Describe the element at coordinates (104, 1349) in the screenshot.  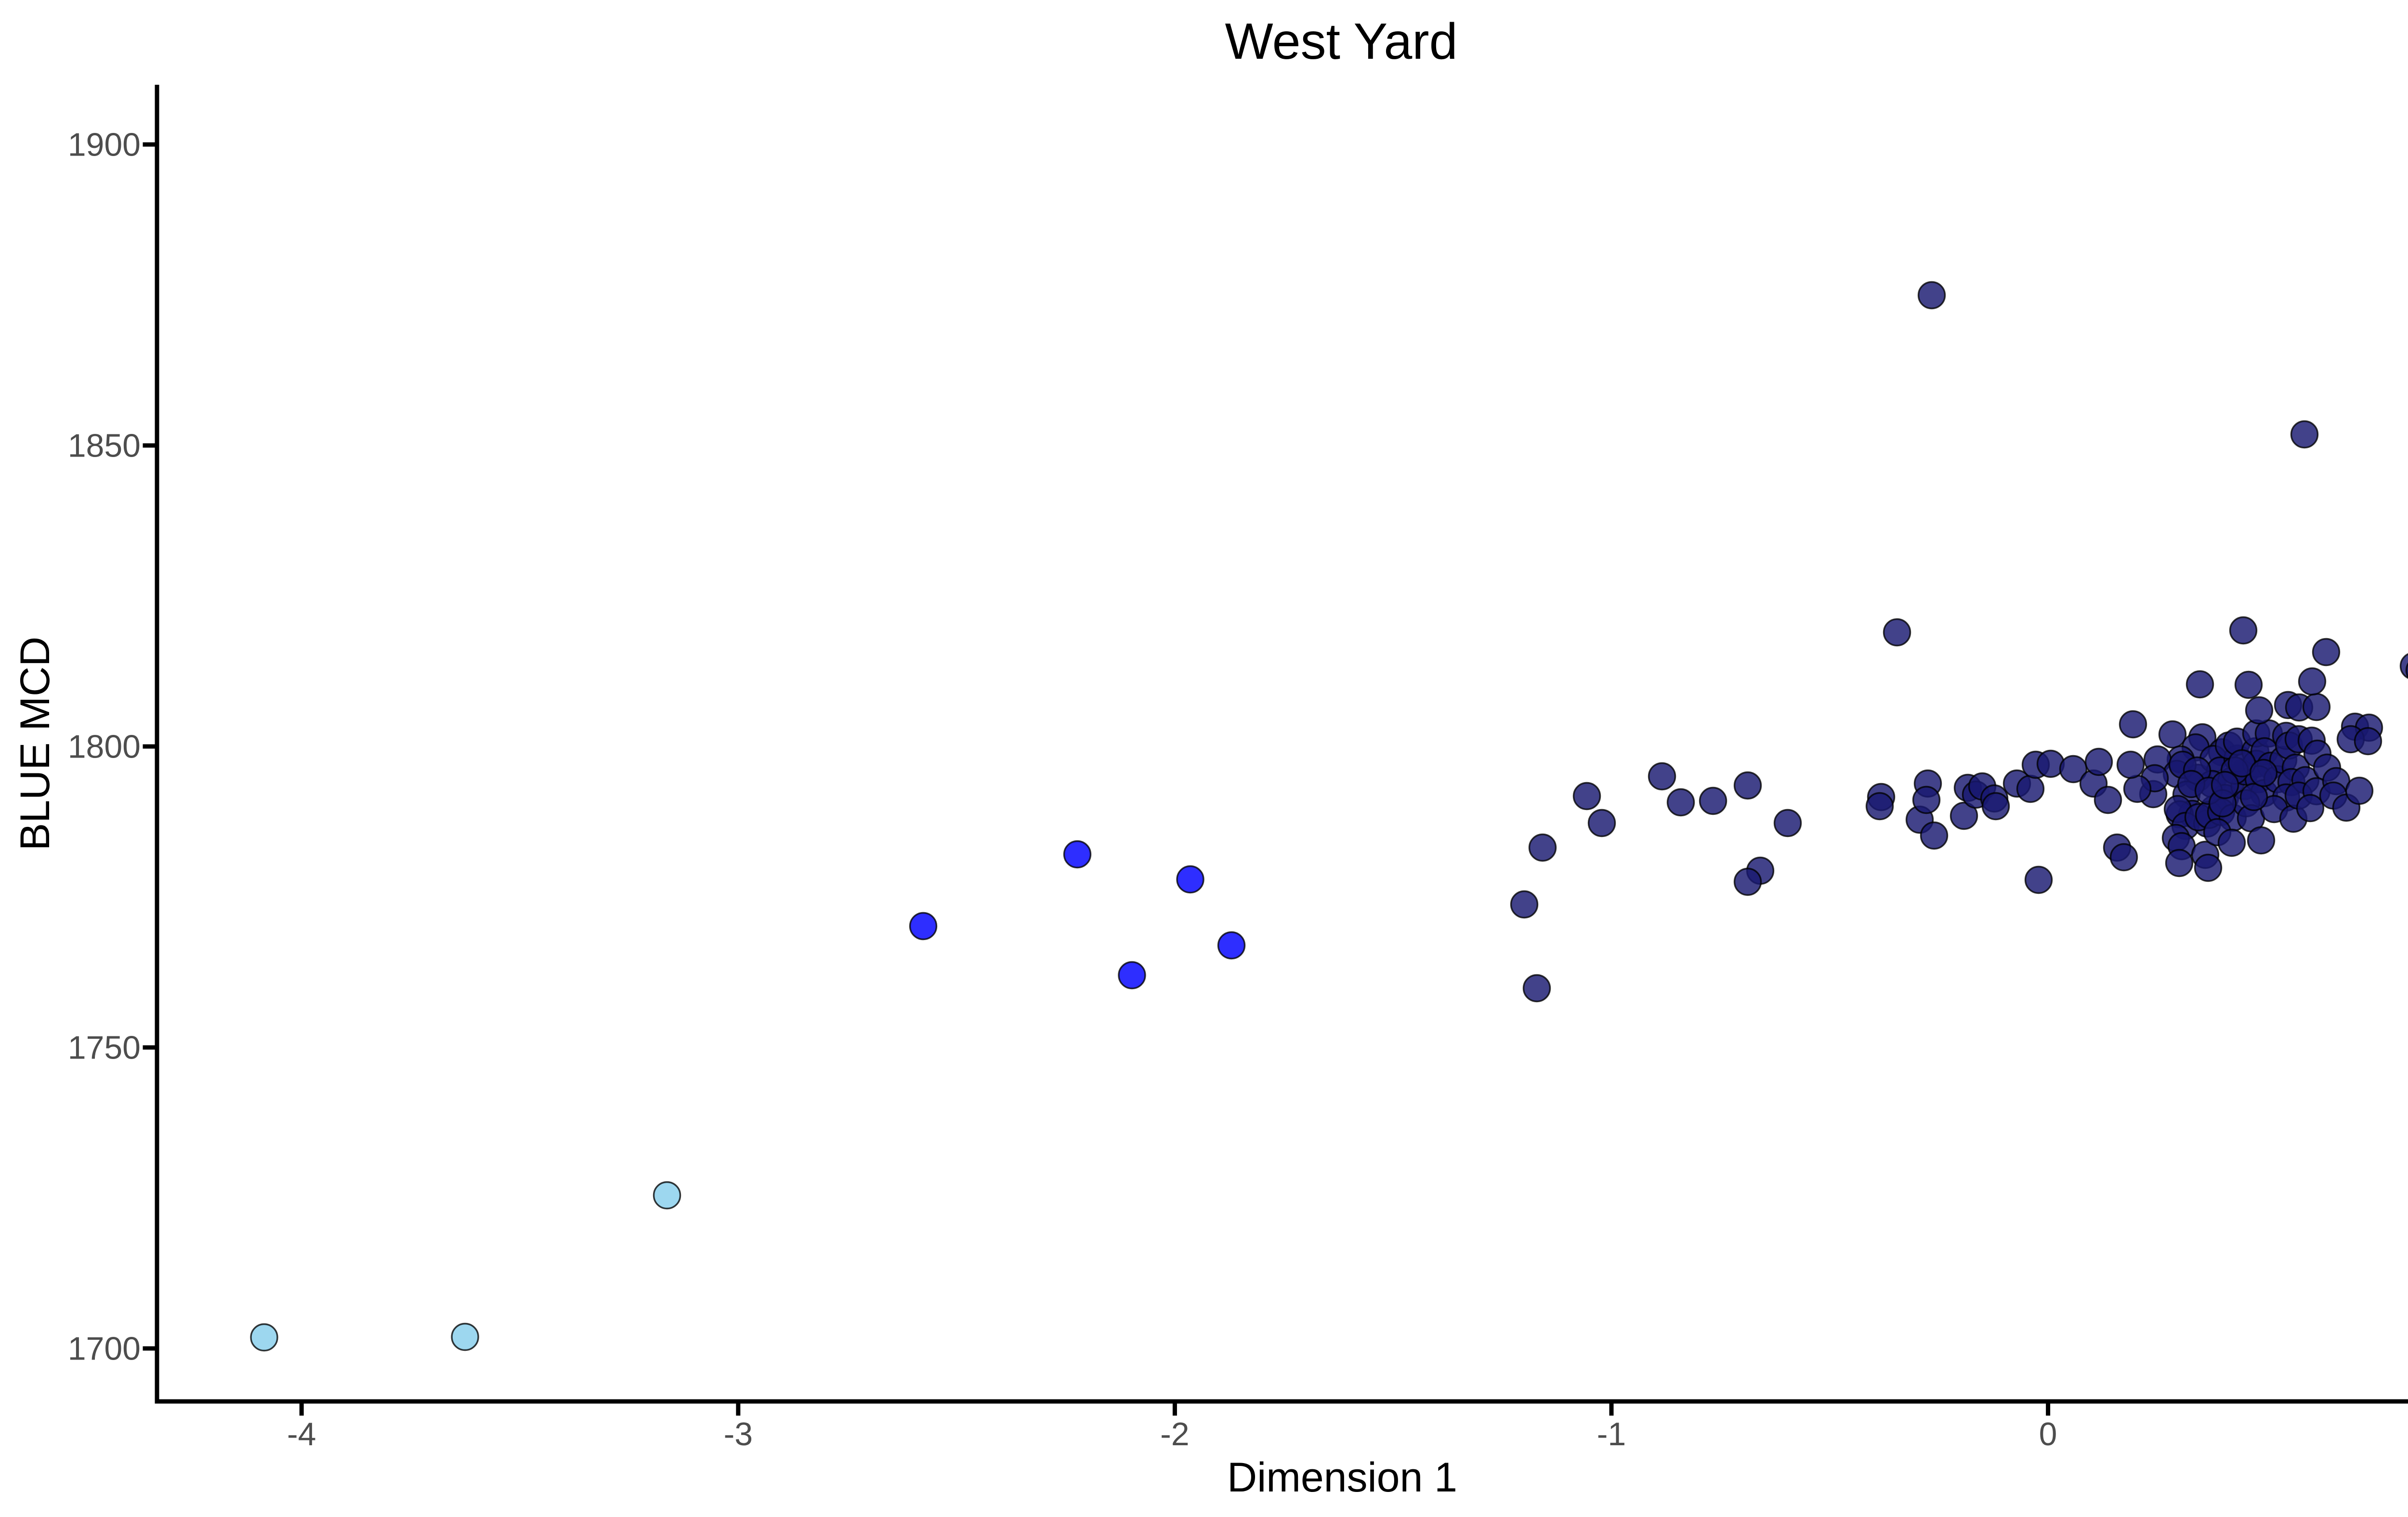
I see `svg-text: 1700` at that location.